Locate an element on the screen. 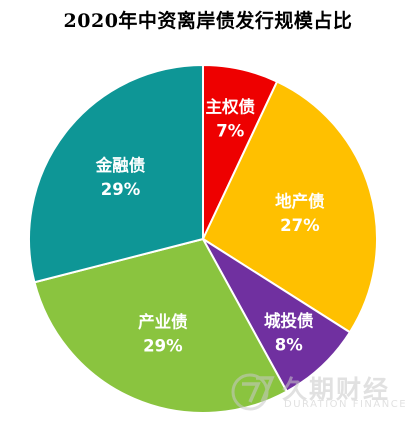 This screenshot has height=421, width=416. slice-label-name-4: 金融债 is located at coordinates (120, 165).